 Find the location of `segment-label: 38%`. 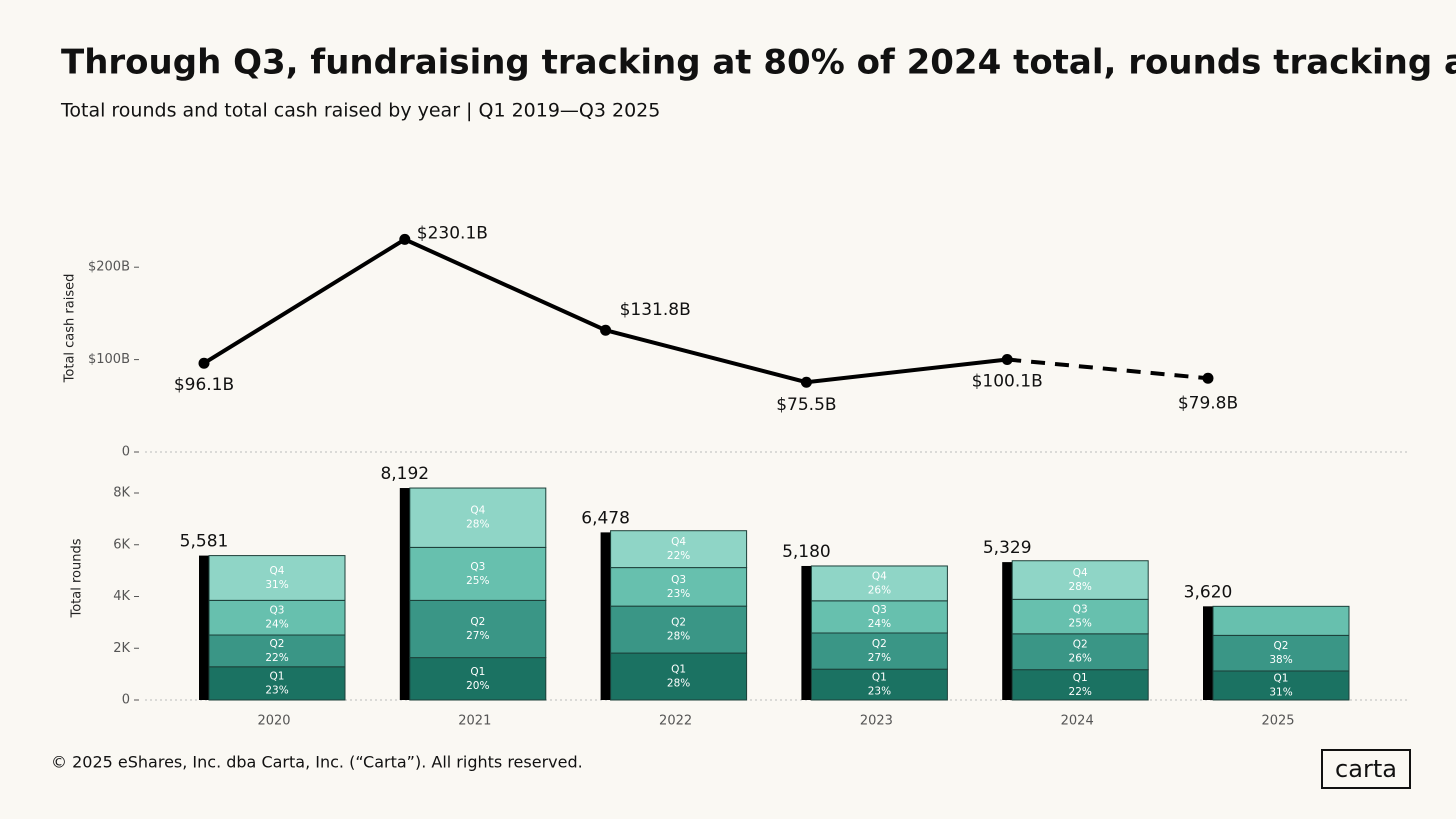

segment-label: 38% is located at coordinates (1280, 660).